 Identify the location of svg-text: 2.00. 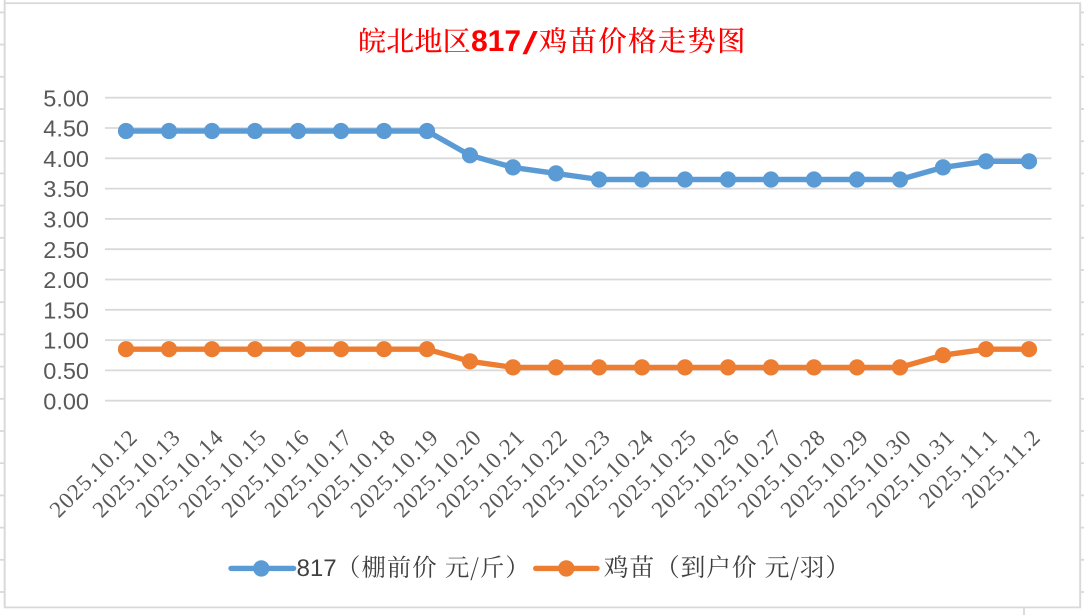
(66, 280).